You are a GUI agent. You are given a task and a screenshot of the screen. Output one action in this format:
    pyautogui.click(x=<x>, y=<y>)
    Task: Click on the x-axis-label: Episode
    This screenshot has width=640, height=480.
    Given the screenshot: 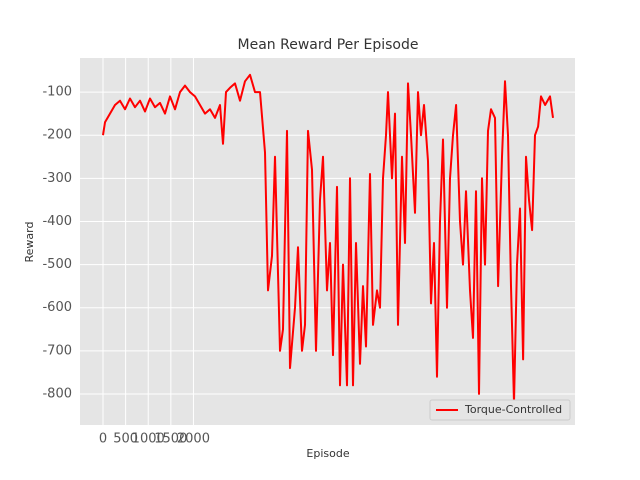 What is the action you would take?
    pyautogui.click(x=327, y=453)
    